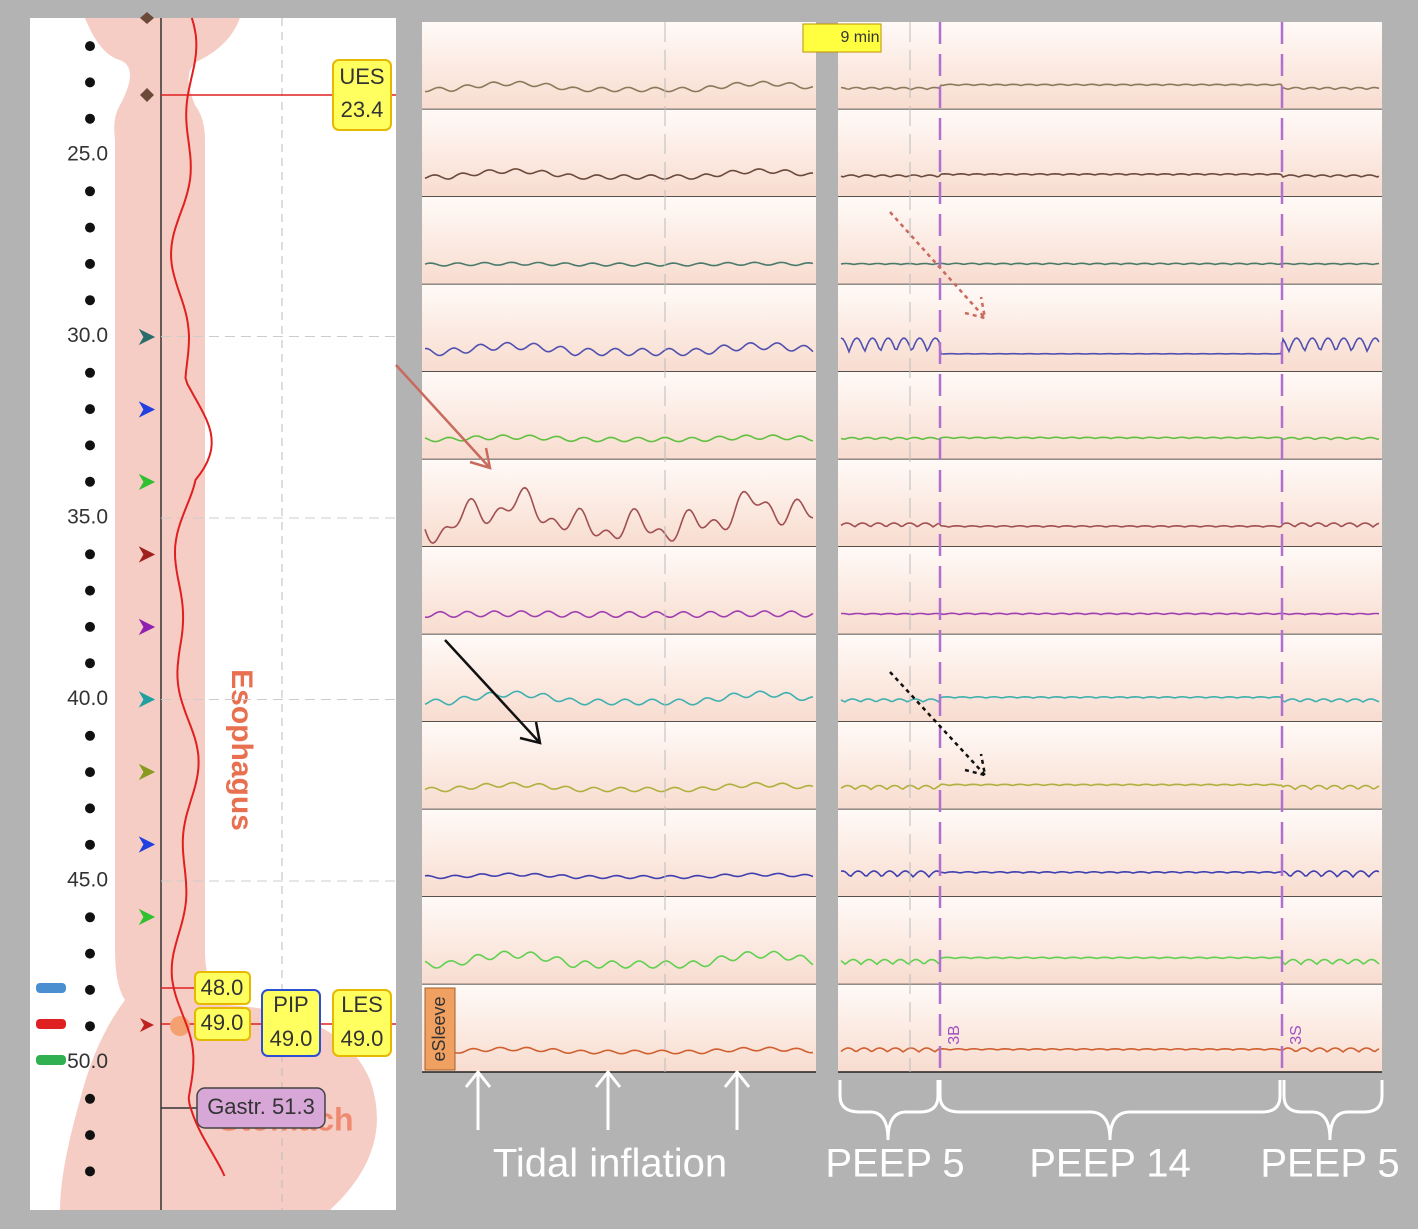  I want to click on depth-label: 45.0, so click(87, 880).